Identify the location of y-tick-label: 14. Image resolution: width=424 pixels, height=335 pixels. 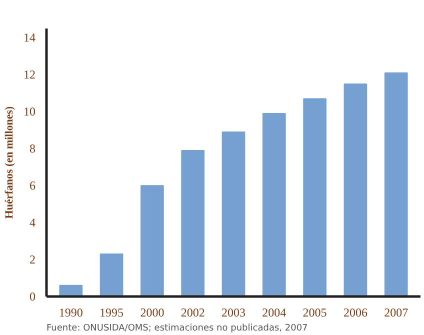
(30, 37).